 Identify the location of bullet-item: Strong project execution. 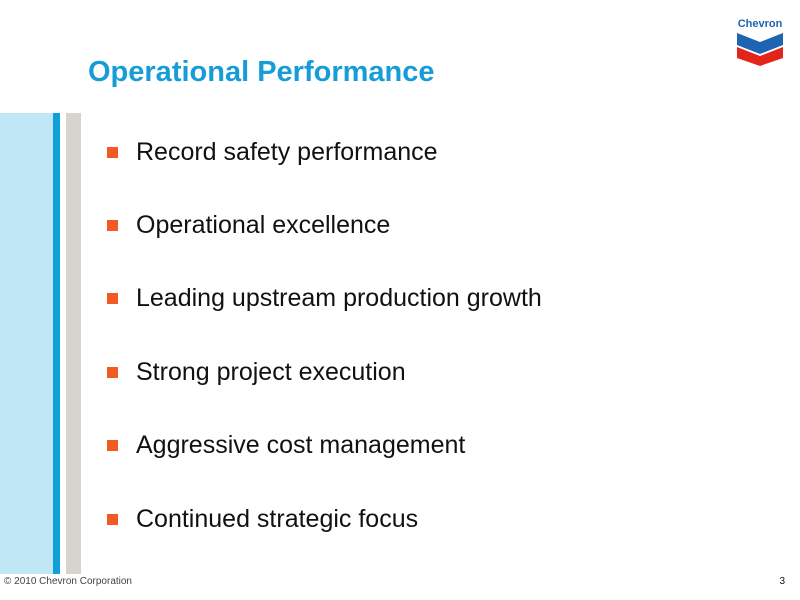
(256, 372).